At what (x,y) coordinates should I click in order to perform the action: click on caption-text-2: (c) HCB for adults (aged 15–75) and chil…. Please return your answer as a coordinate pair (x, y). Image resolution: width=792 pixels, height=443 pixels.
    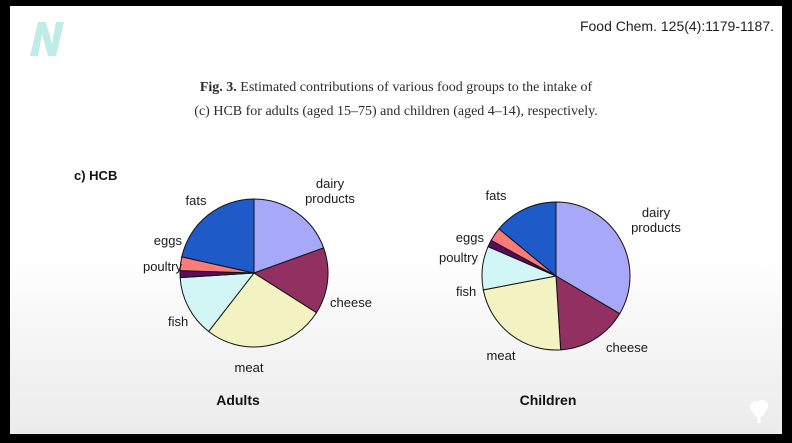
    Looking at the image, I should click on (396, 111).